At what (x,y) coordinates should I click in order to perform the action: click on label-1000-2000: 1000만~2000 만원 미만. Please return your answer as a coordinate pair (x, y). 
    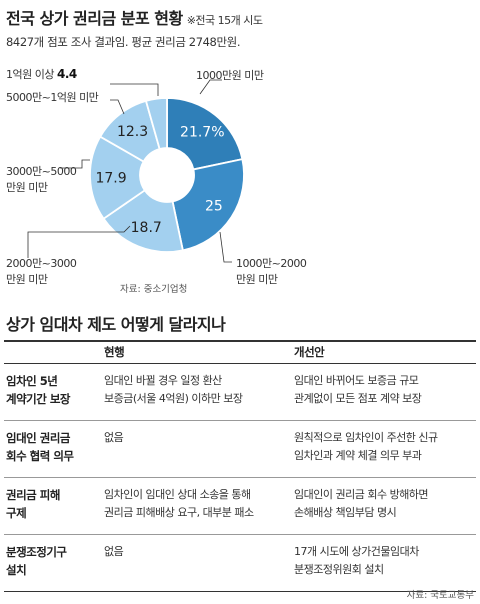
    Looking at the image, I should click on (271, 272).